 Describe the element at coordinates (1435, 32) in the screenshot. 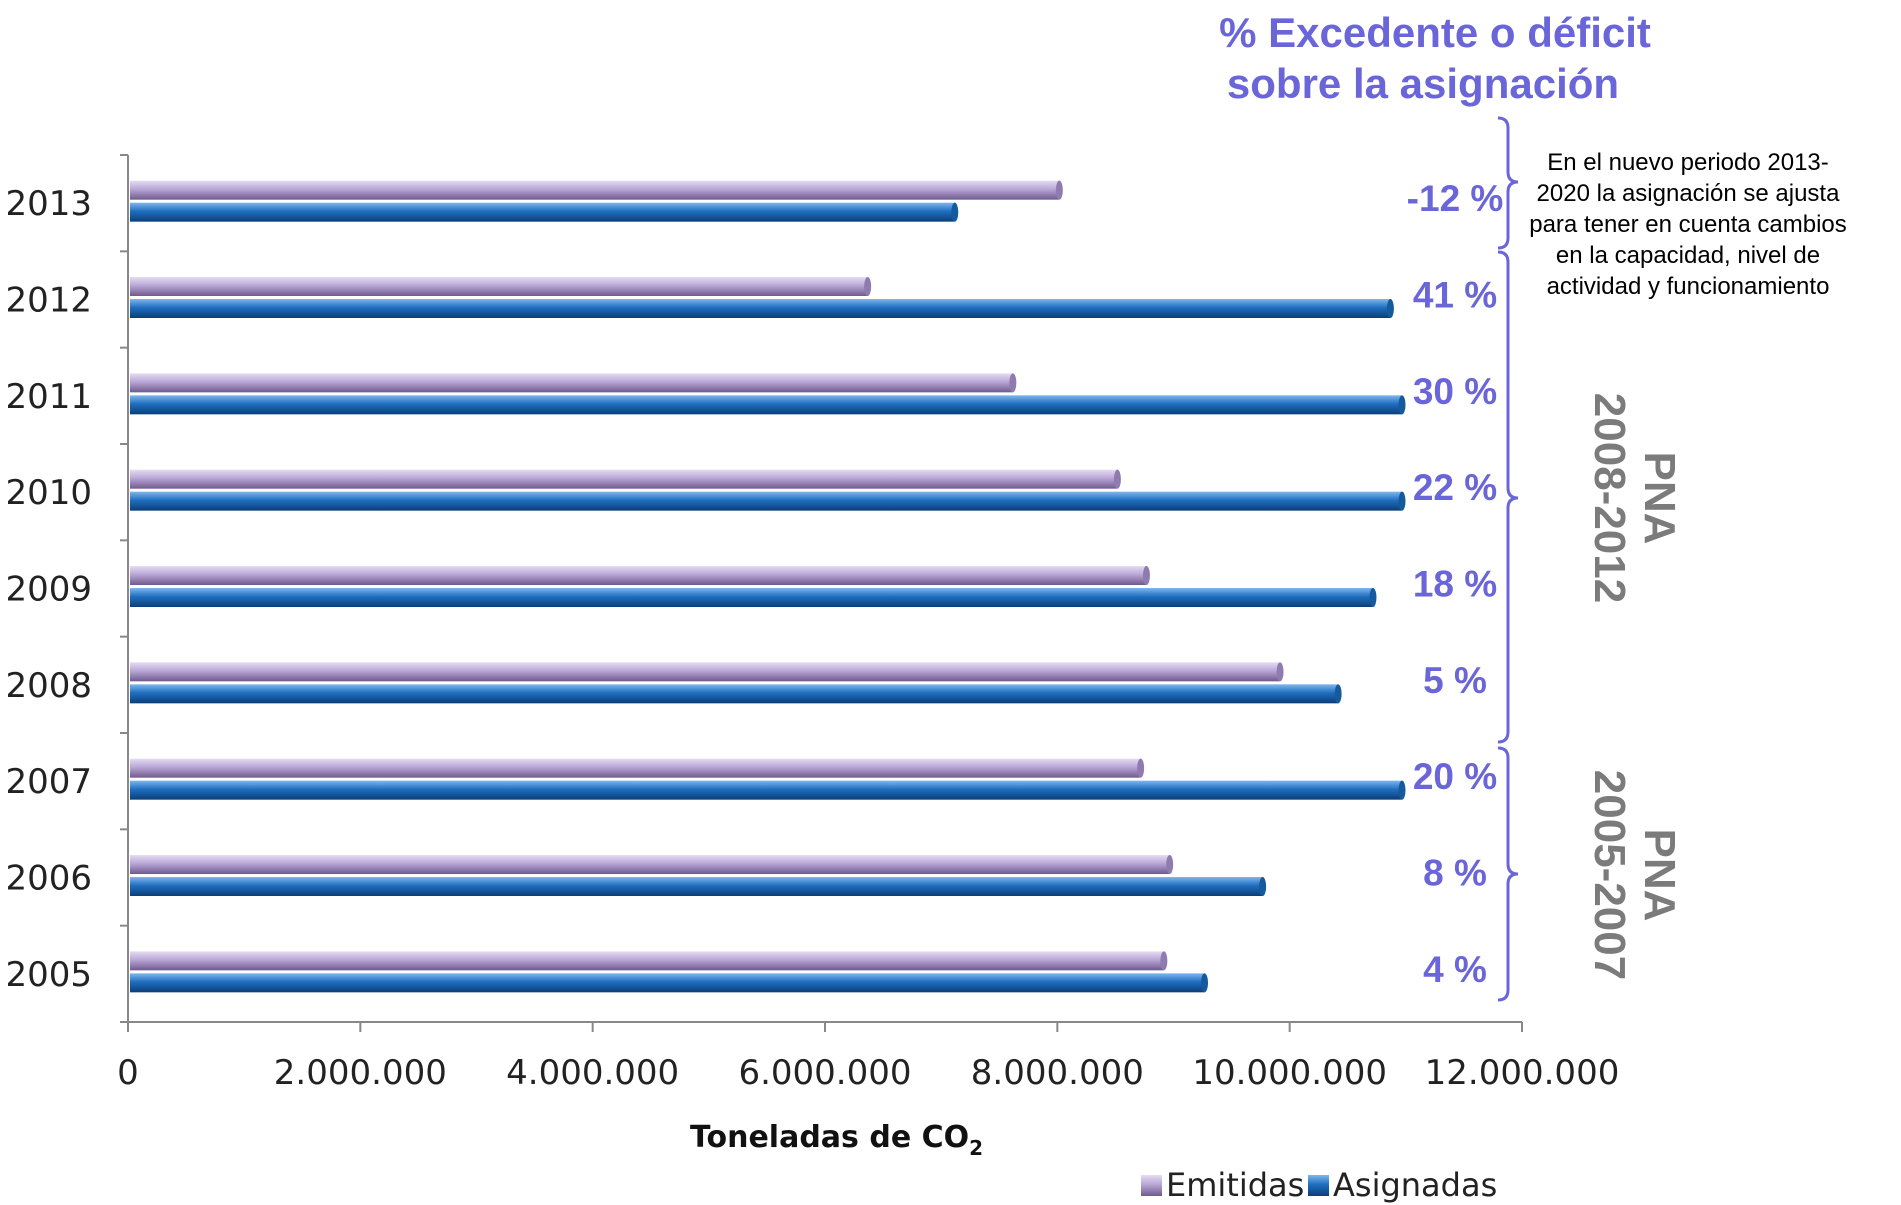

I see `percent-title-line1: % Excedente o déficit` at that location.